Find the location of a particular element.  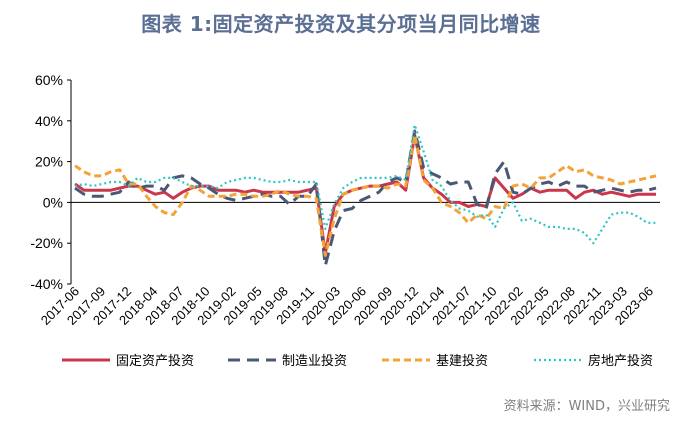

source-note: 资料来源：WIND，兴业研究 is located at coordinates (586, 406).